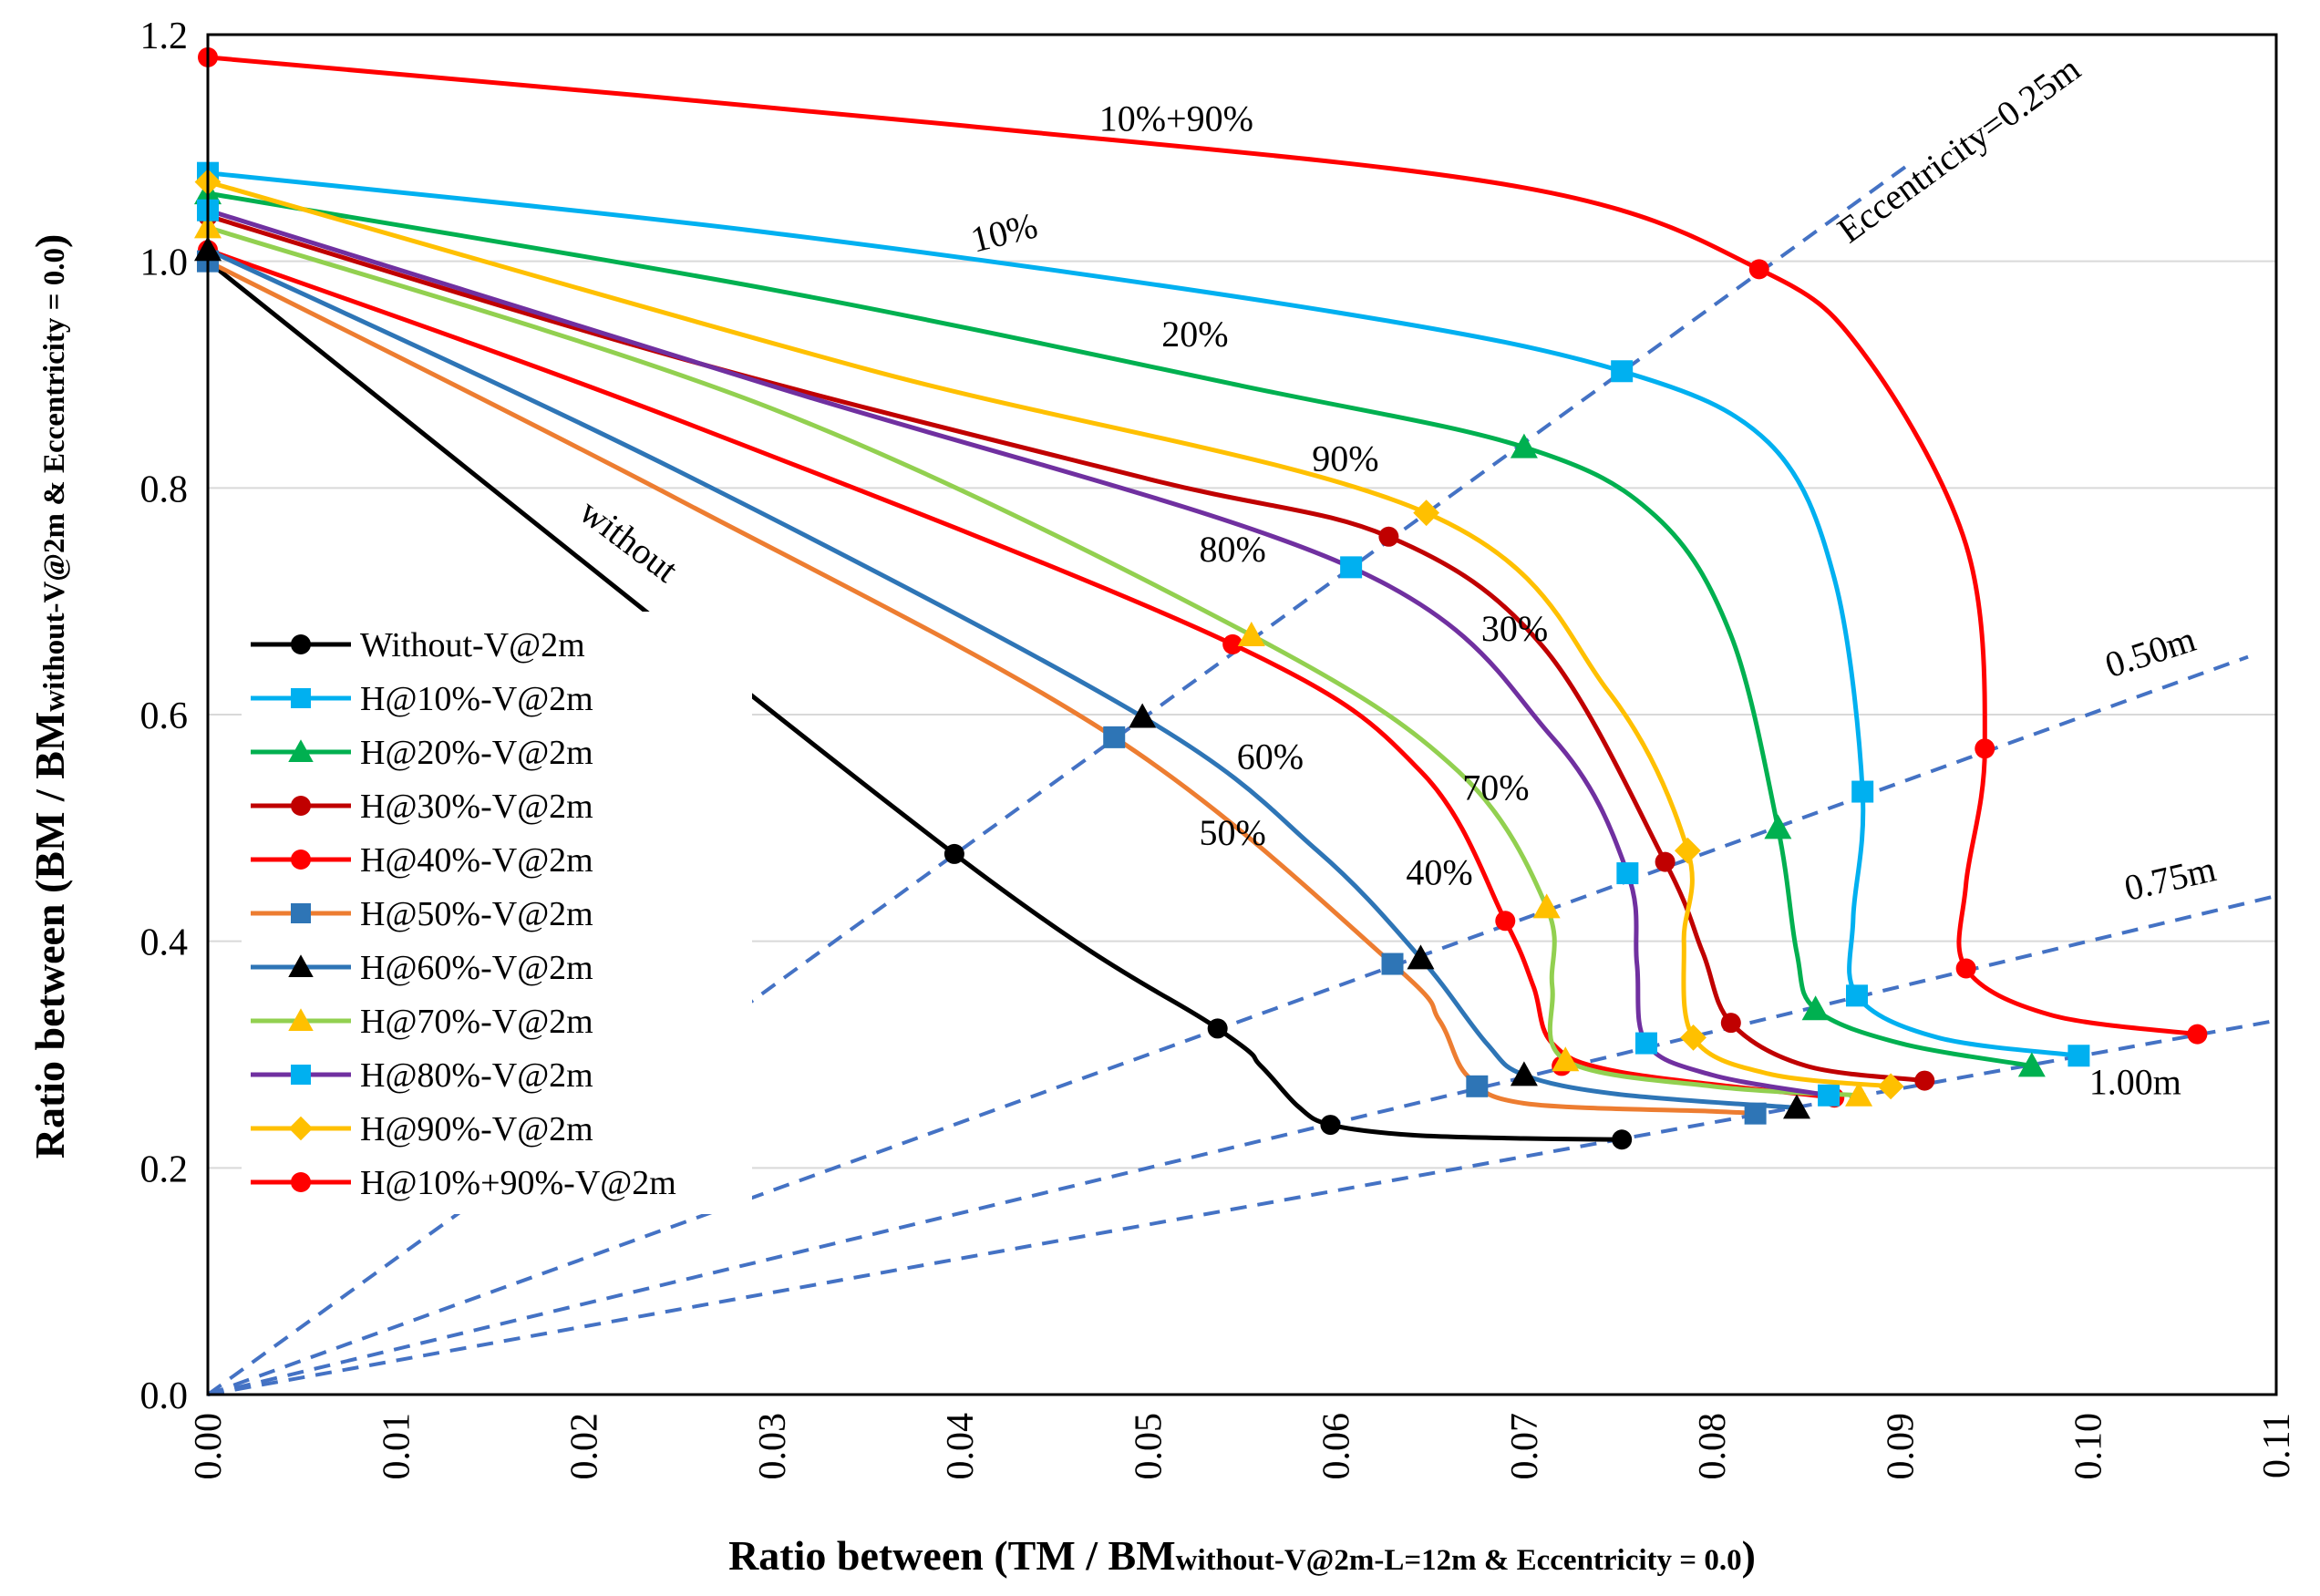  What do you see at coordinates (397, 1446) in the screenshot?
I see `x-tick-label: 0.01` at bounding box center [397, 1446].